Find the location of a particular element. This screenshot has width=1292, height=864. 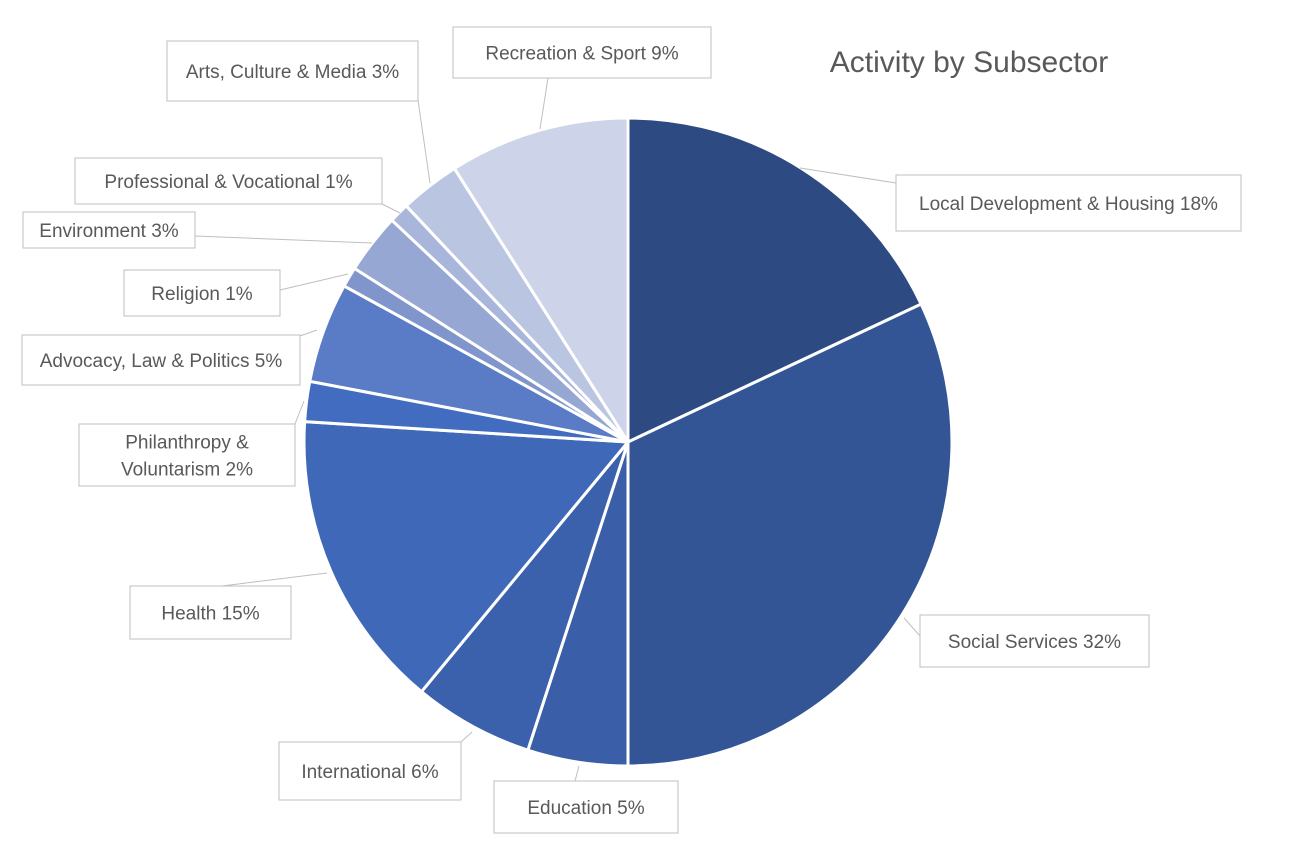

data-label-advocacy-law-and-politics: Advocacy, Law & Politics 5% is located at coordinates (161, 360).